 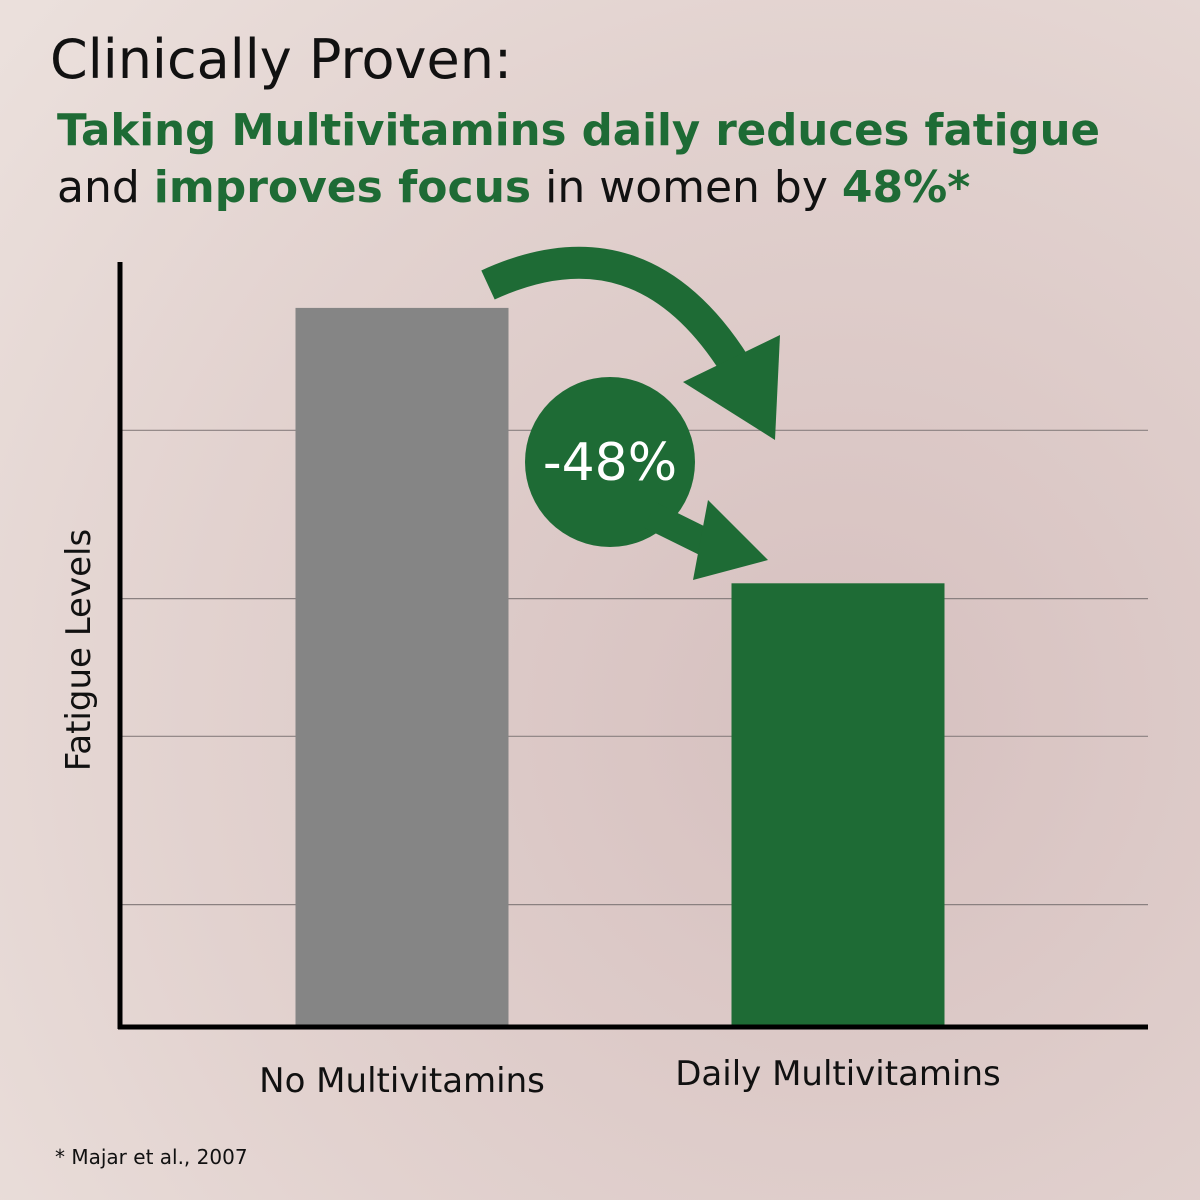 What do you see at coordinates (281, 59) in the screenshot?
I see `chart-title: Clinically Proven:` at bounding box center [281, 59].